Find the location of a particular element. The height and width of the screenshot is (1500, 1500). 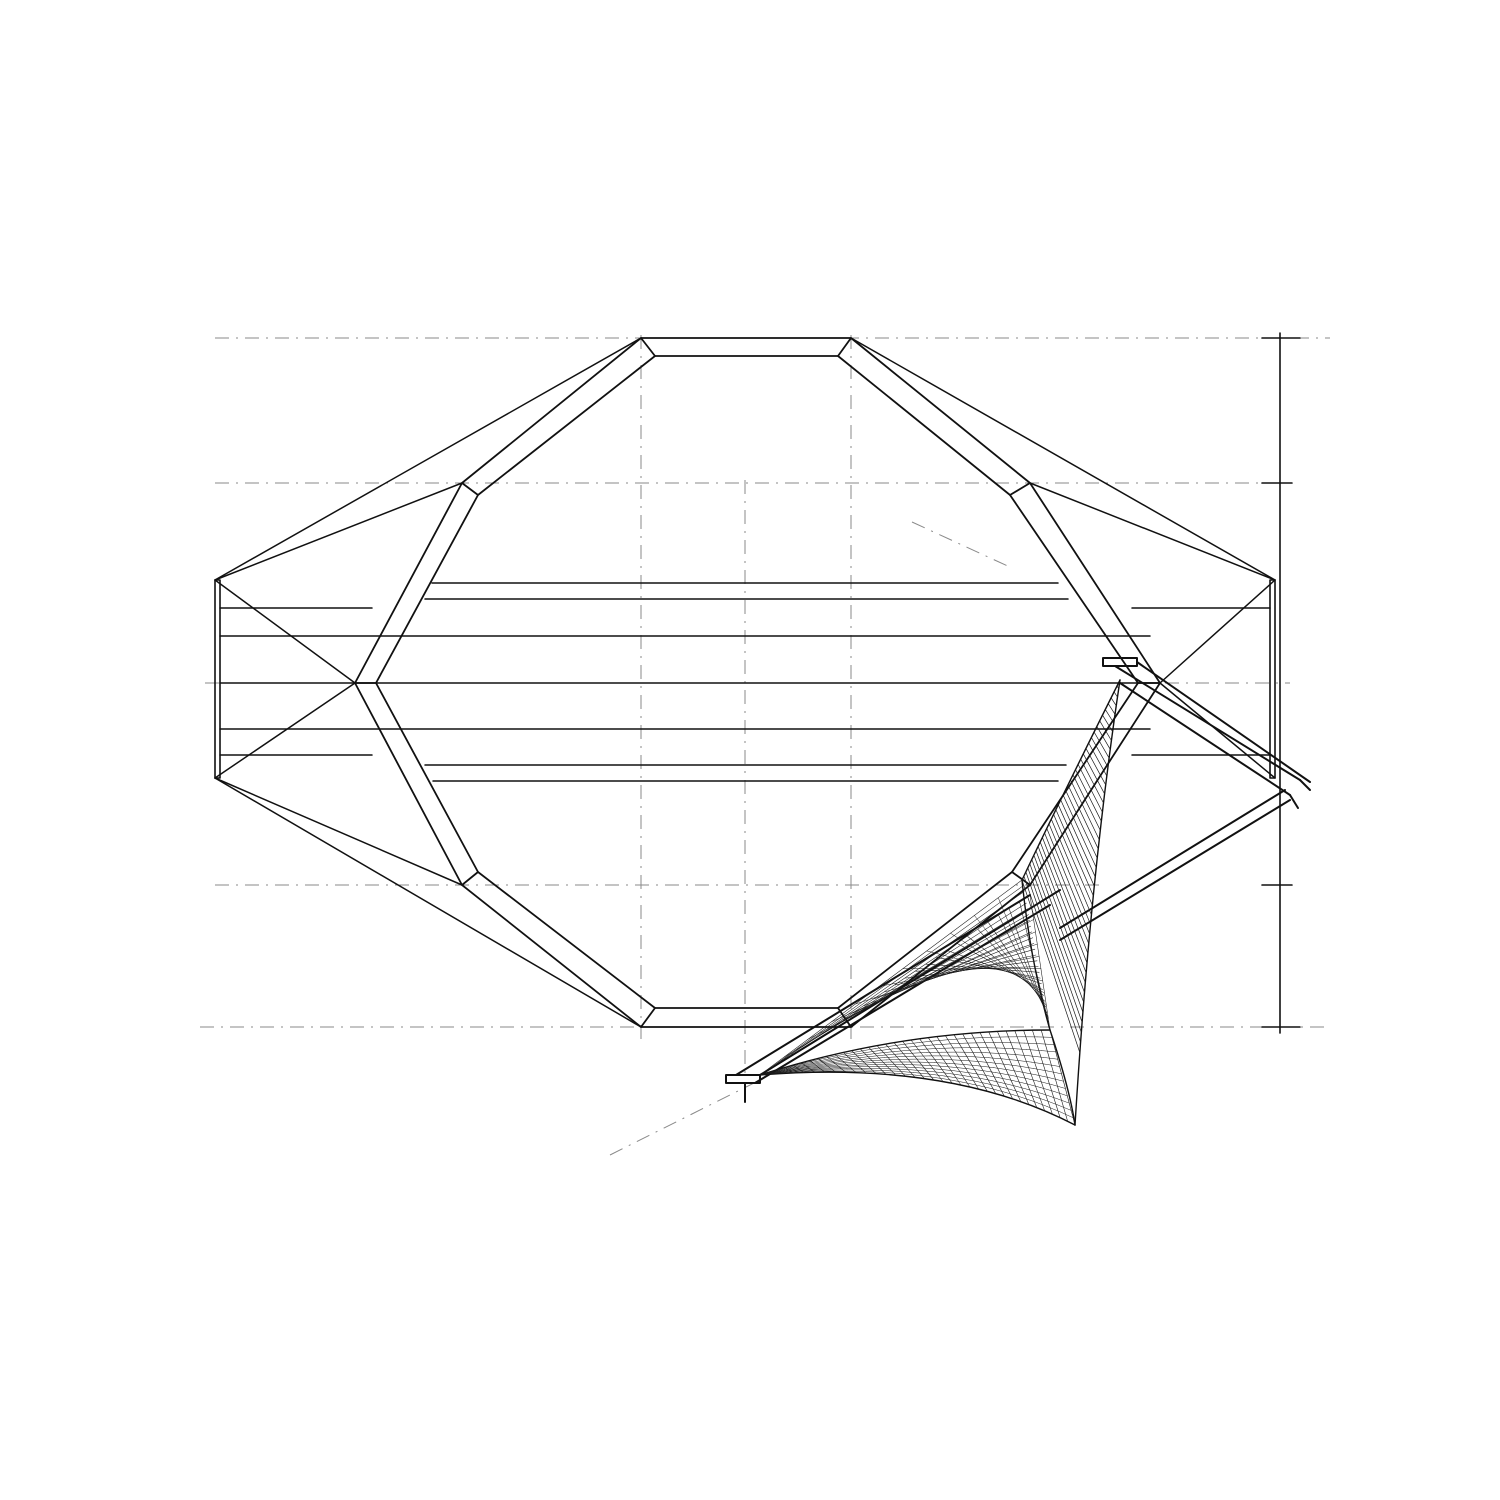

stay-left-mid-bottom is located at coordinates (285, 730).